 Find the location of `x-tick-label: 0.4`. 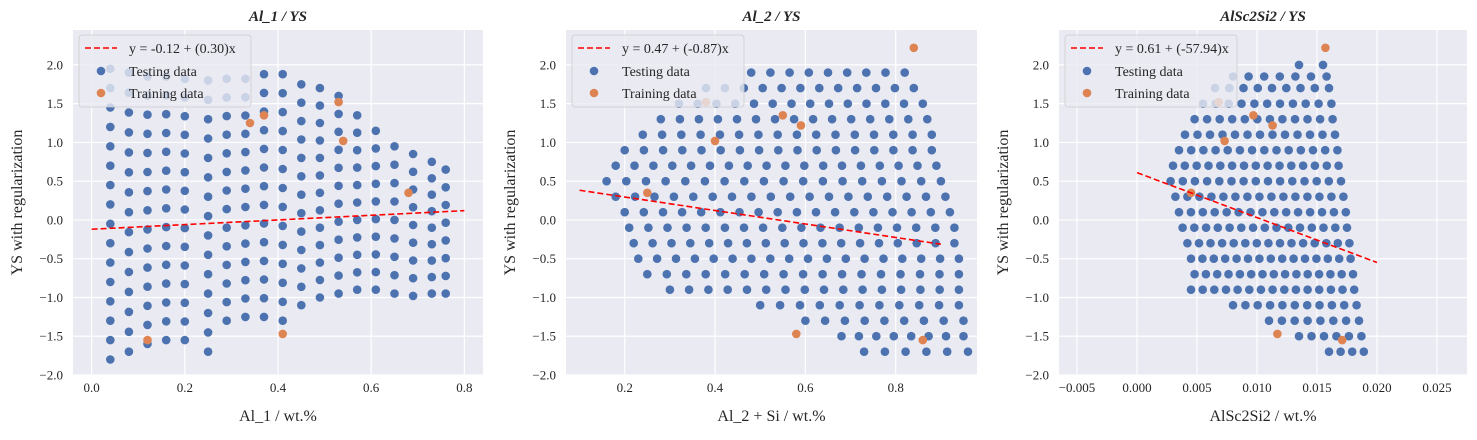

x-tick-label: 0.4 is located at coordinates (715, 387).